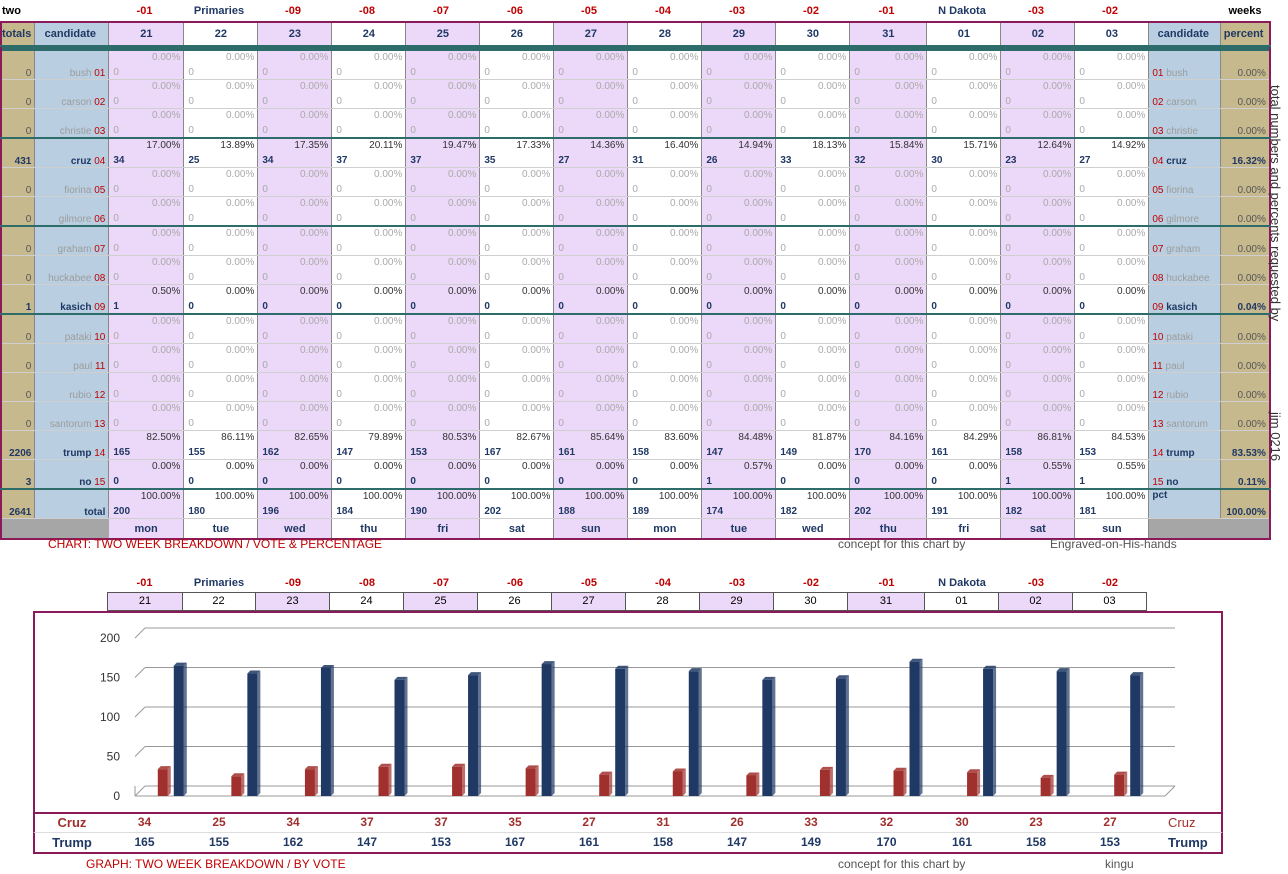 The width and height of the screenshot is (1288, 874). What do you see at coordinates (641, 452) in the screenshot?
I see `day-value: 158` at bounding box center [641, 452].